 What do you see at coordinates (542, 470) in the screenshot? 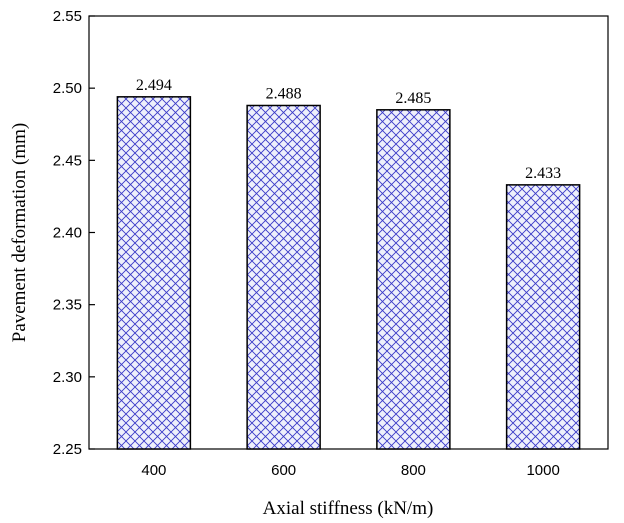
I see `x-tick-label: 1000` at bounding box center [542, 470].